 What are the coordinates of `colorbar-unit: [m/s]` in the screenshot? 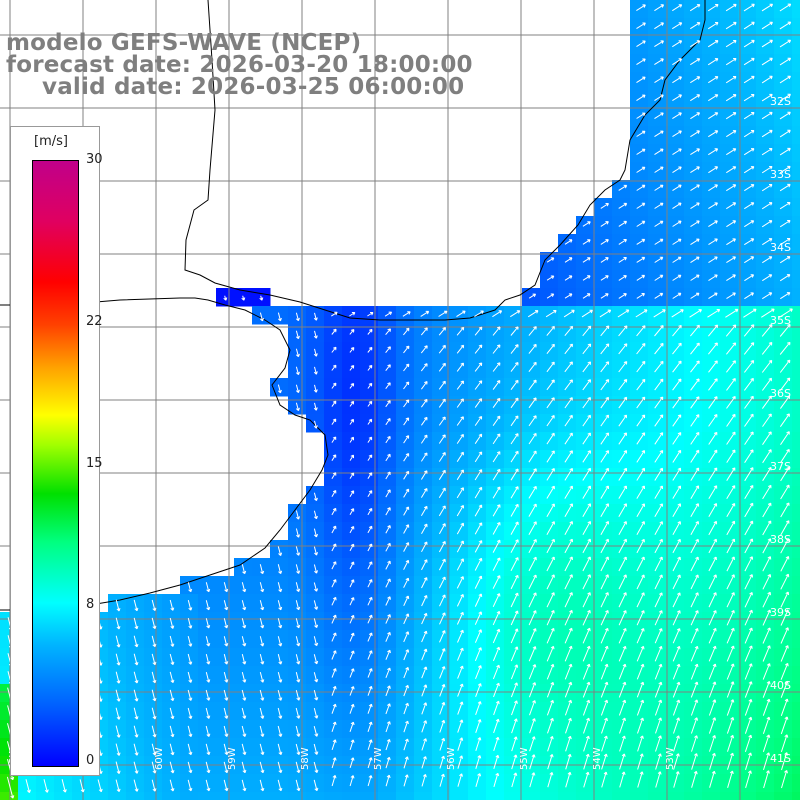 It's located at (51, 141).